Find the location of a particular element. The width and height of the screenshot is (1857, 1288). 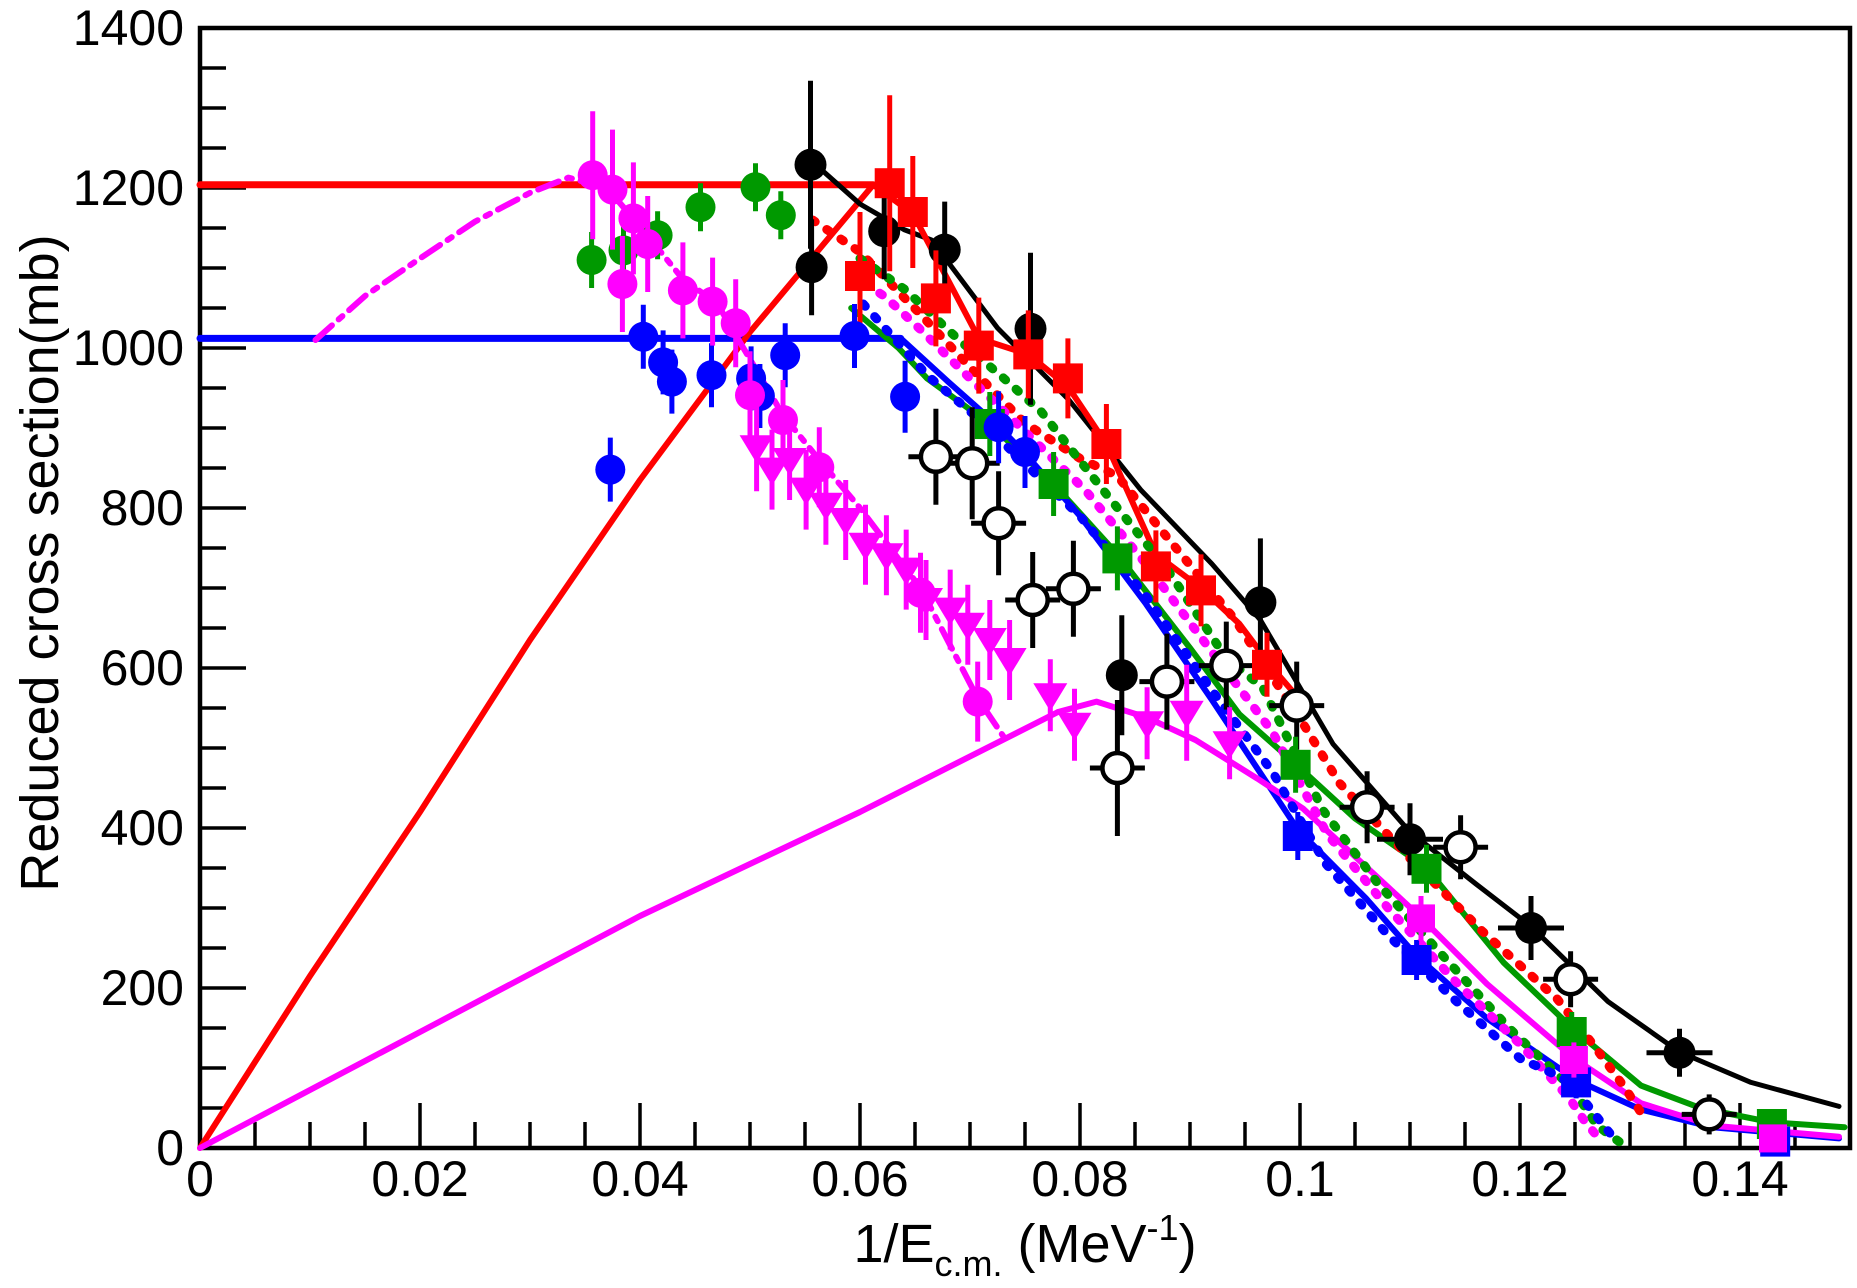

x-axis-title-text: 1/Ec.m. (MeV-1) is located at coordinates (1024, 1245).